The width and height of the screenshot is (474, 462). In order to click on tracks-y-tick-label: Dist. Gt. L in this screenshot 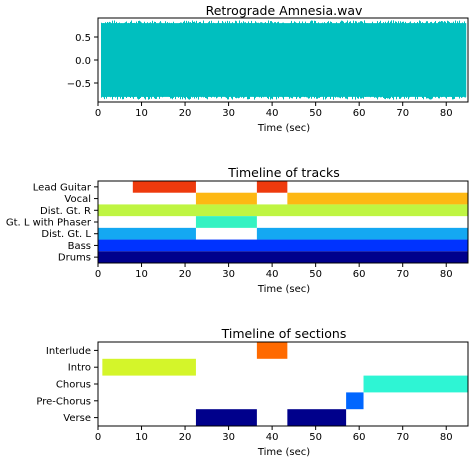, I will do `click(66, 234)`.